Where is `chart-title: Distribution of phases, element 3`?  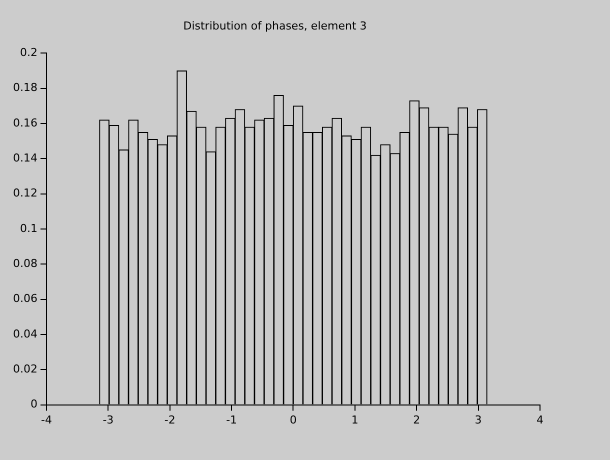 chart-title: Distribution of phases, element 3 is located at coordinates (275, 25).